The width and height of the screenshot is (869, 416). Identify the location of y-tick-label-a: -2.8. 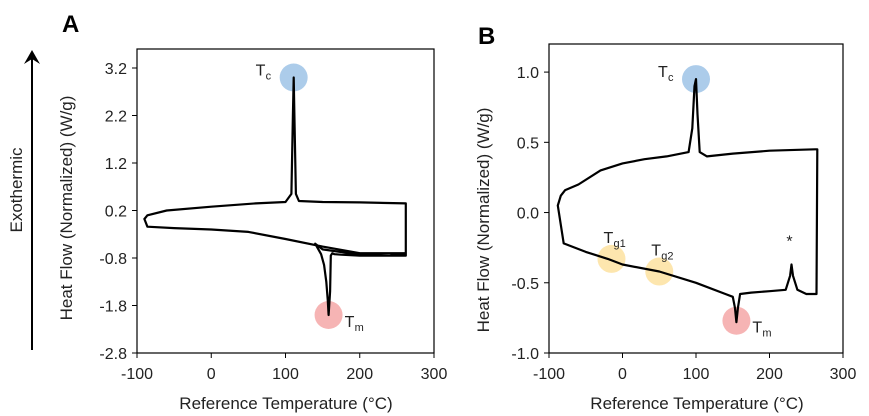
(113, 354).